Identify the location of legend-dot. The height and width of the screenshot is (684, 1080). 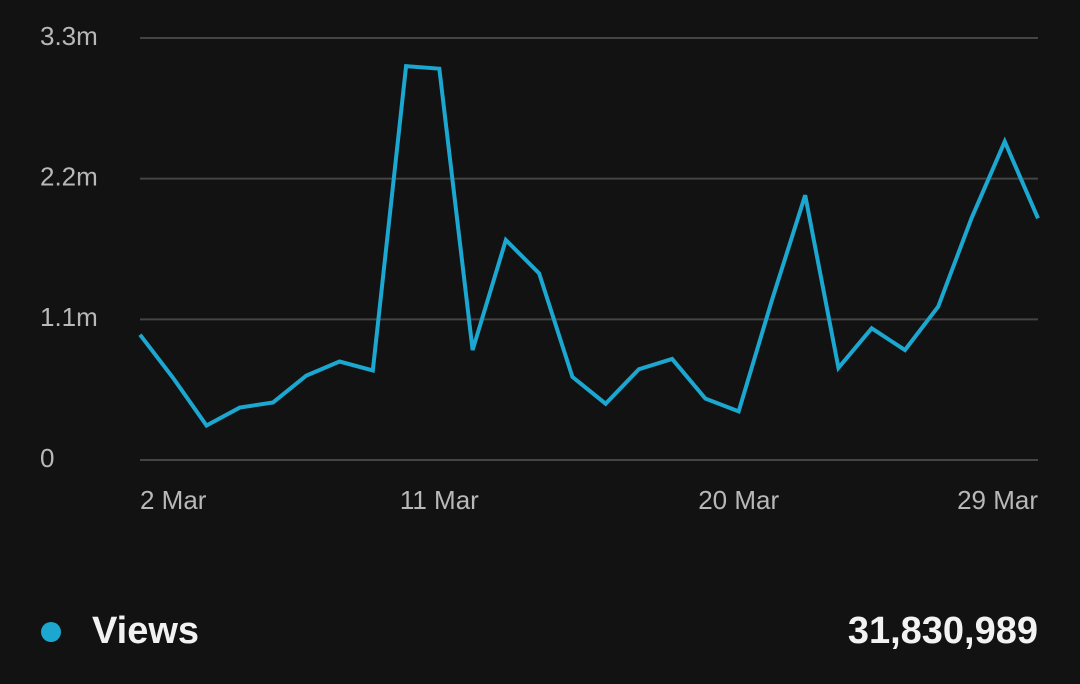
(51, 632).